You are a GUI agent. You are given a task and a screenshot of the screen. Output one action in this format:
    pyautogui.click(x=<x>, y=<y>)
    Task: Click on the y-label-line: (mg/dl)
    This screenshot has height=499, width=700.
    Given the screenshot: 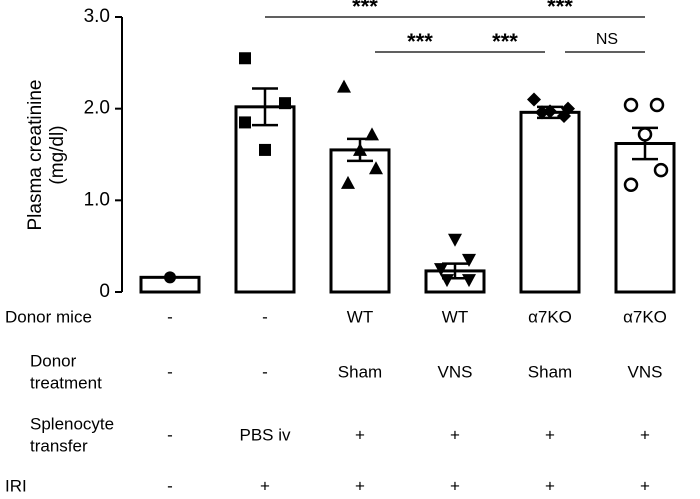 What is the action you would take?
    pyautogui.click(x=57, y=154)
    